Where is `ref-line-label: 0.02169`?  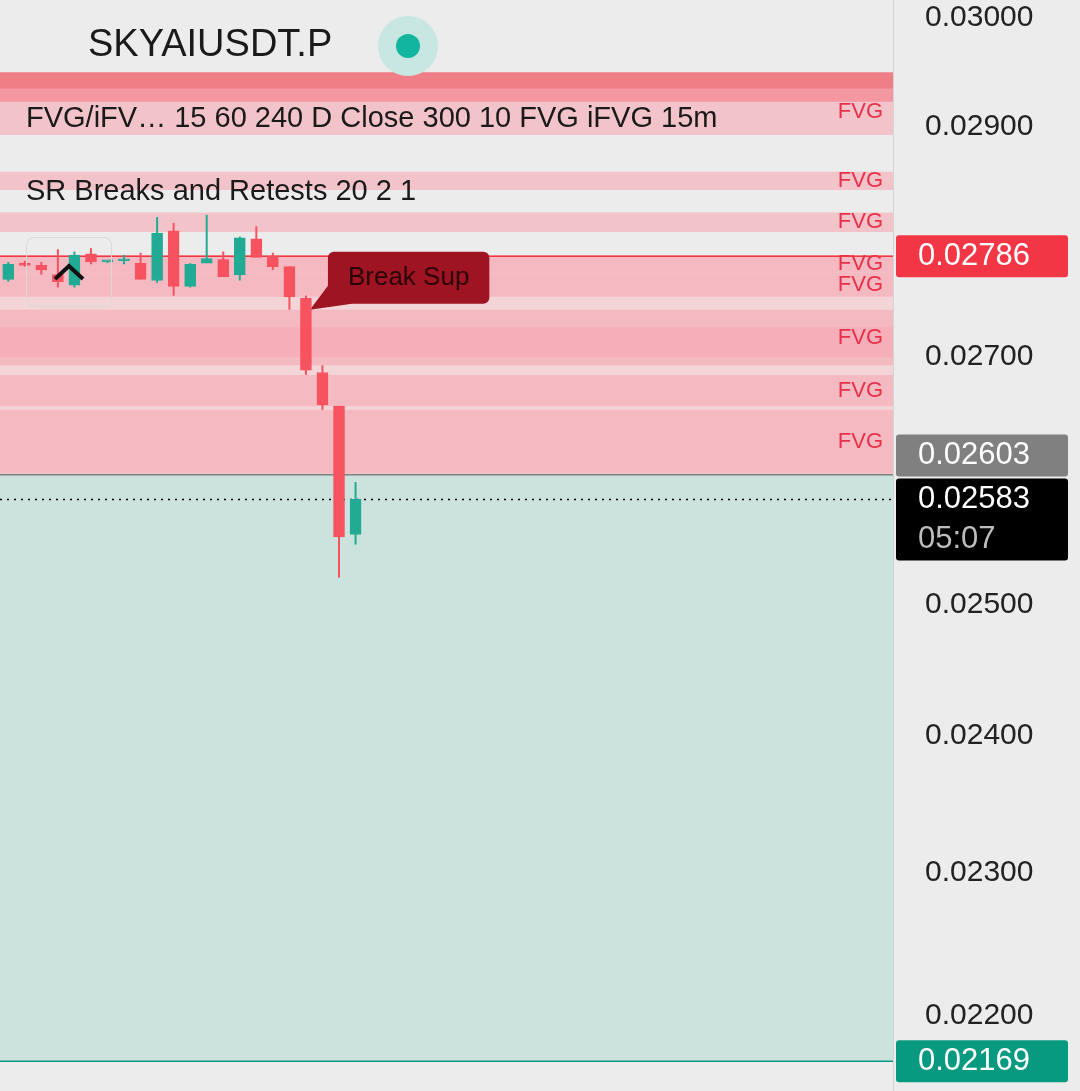
ref-line-label: 0.02169 is located at coordinates (974, 1059).